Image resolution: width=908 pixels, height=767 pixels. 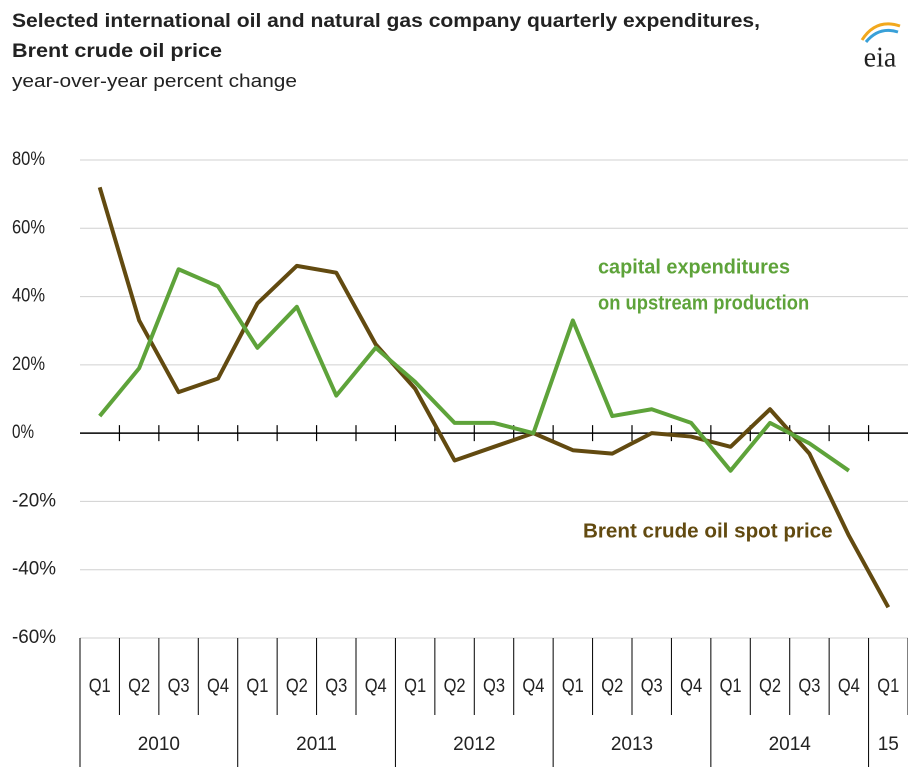 What do you see at coordinates (34, 500) in the screenshot?
I see `y-tick-label: -20%` at bounding box center [34, 500].